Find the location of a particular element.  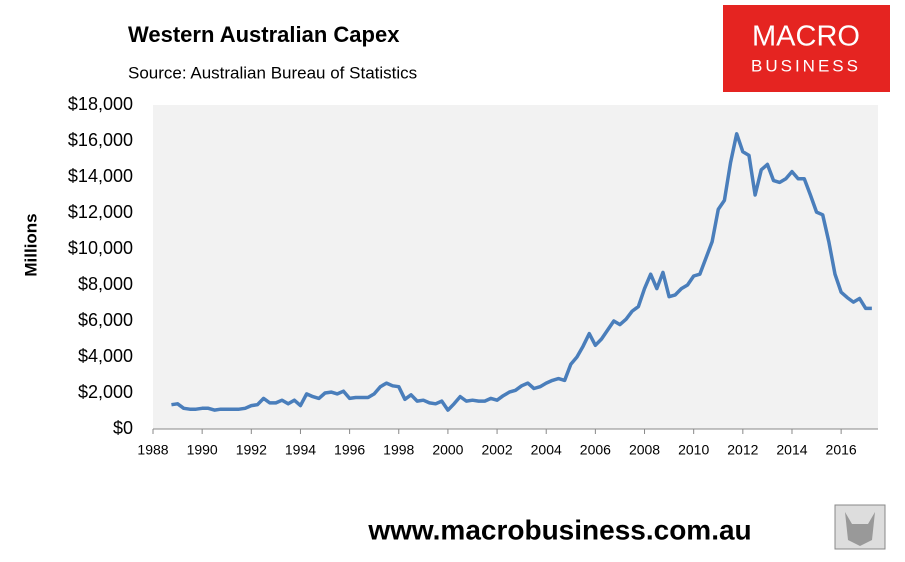

y-tick-label: $10,000 is located at coordinates (100, 248).